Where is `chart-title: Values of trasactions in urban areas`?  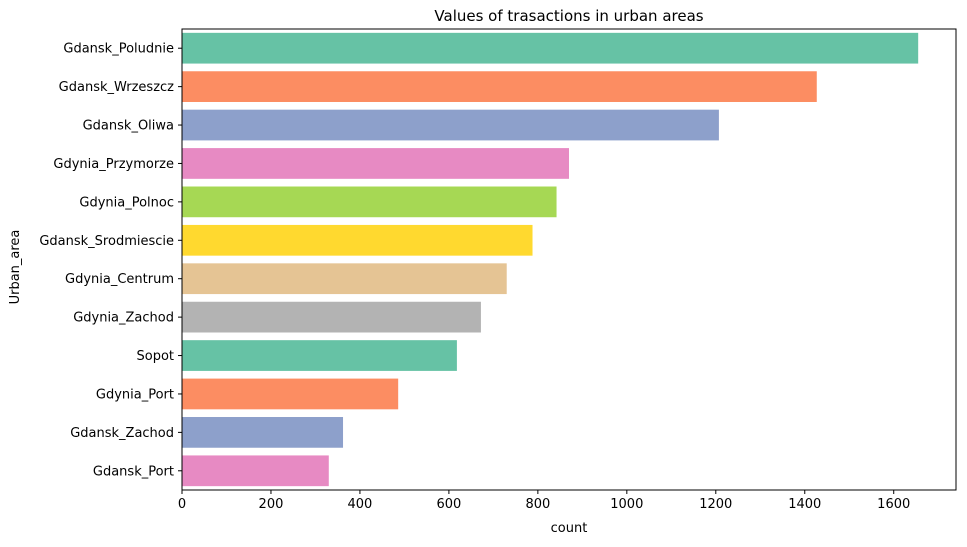 chart-title: Values of trasactions in urban areas is located at coordinates (568, 16).